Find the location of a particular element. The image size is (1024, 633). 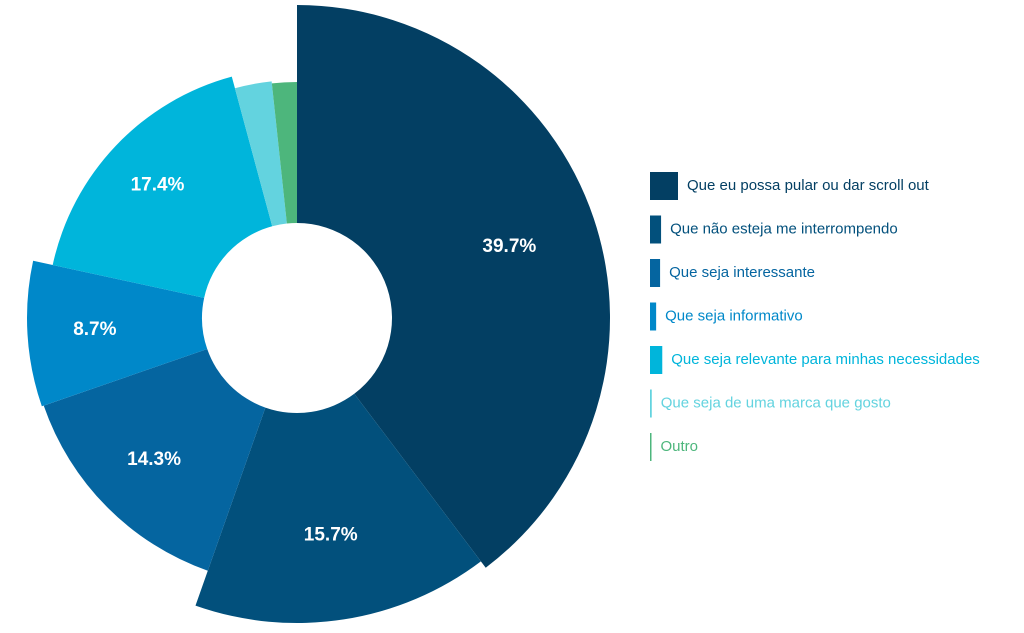

legend-label: Que eu possa pular ou dar scroll out is located at coordinates (808, 185).